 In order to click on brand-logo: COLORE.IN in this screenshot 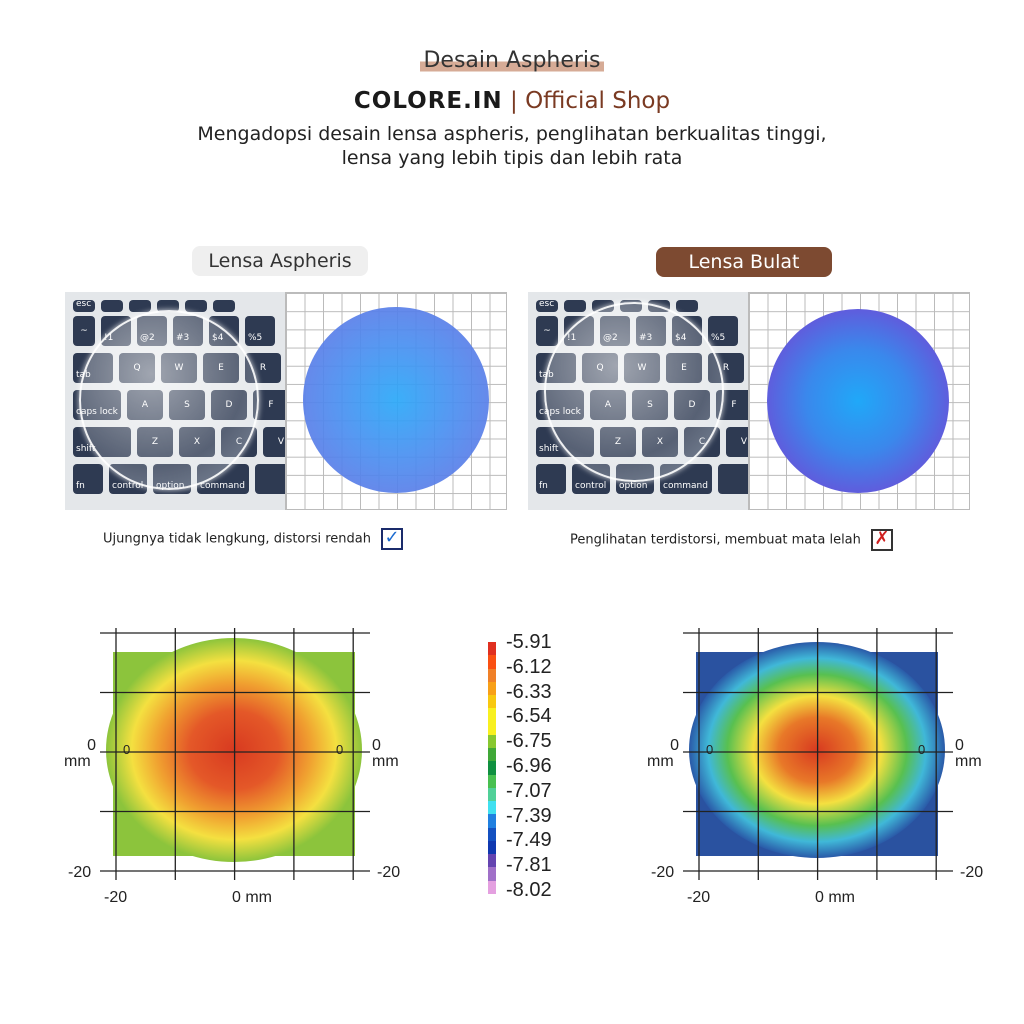, I will do `click(428, 101)`.